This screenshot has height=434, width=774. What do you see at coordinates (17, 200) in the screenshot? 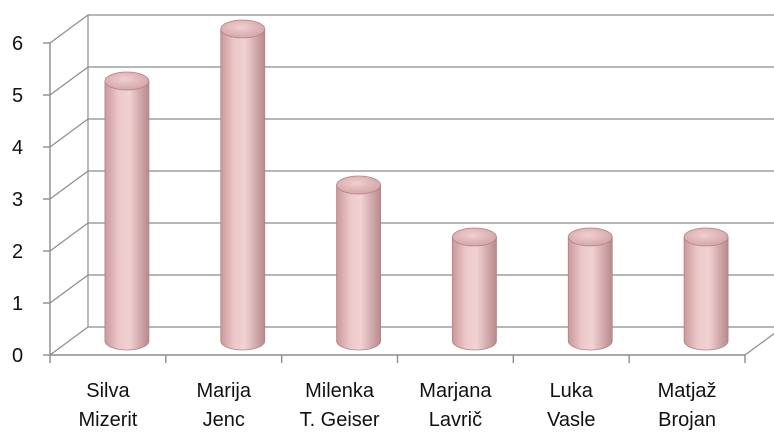
I see `y-tick-label: 3` at bounding box center [17, 200].